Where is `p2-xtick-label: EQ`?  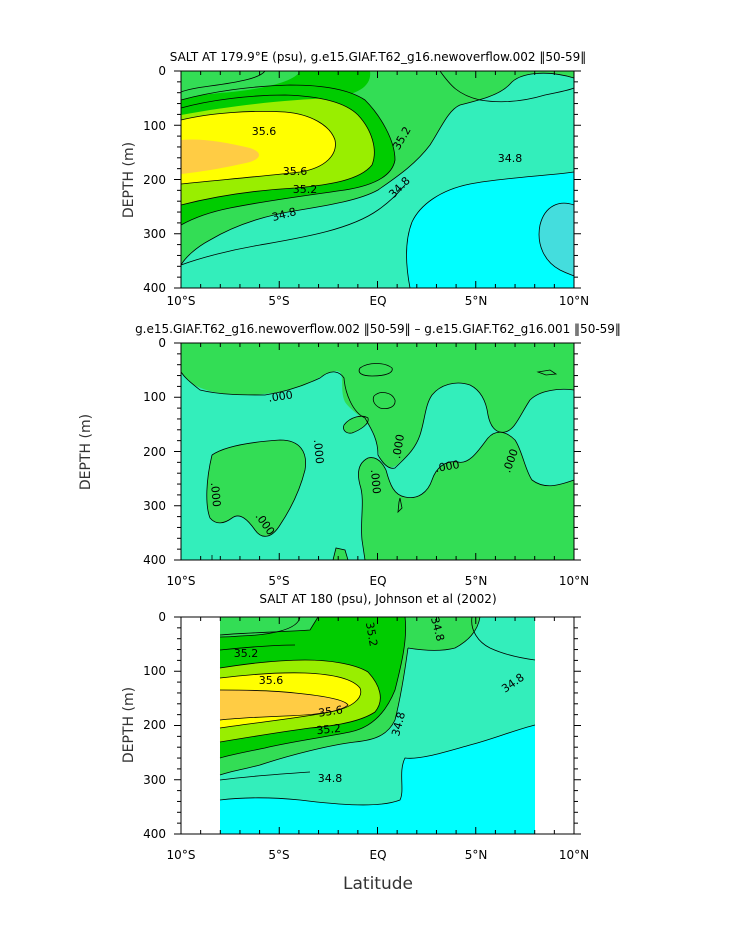 p2-xtick-label: EQ is located at coordinates (377, 581).